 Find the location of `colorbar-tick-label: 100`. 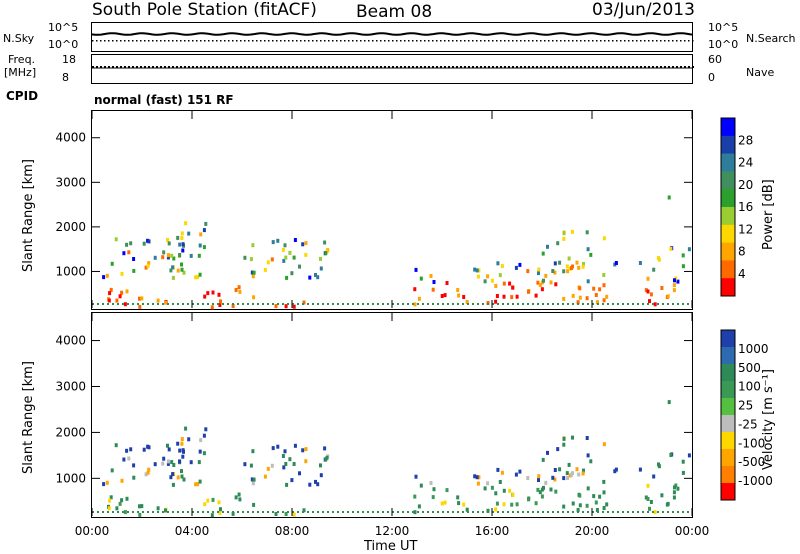

colorbar-tick-label: 100 is located at coordinates (749, 387).